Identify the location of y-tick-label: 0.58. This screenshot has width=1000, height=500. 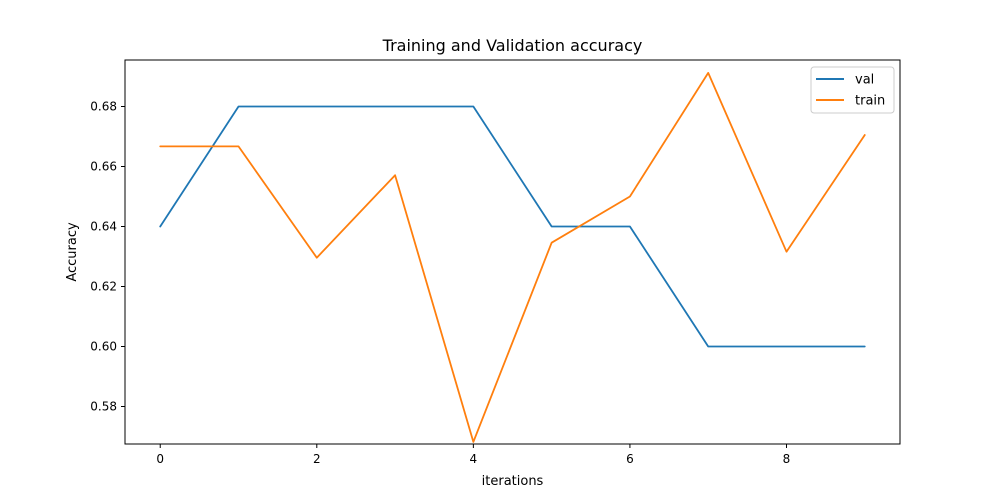
(103, 407).